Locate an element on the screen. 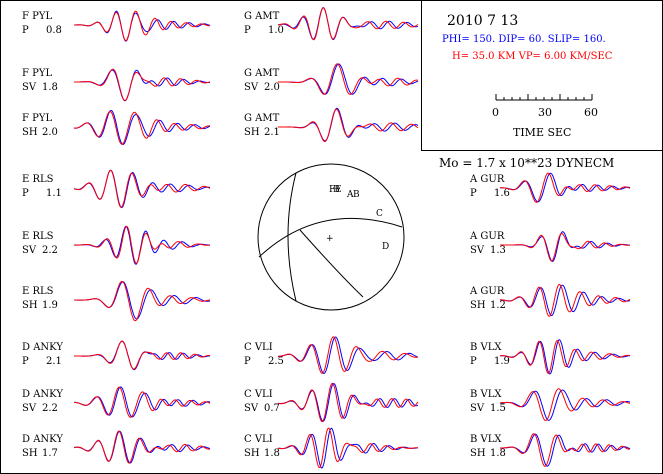 The image size is (663, 474). trace-panel: A GUR P 1.6 is located at coordinates (550, 187).